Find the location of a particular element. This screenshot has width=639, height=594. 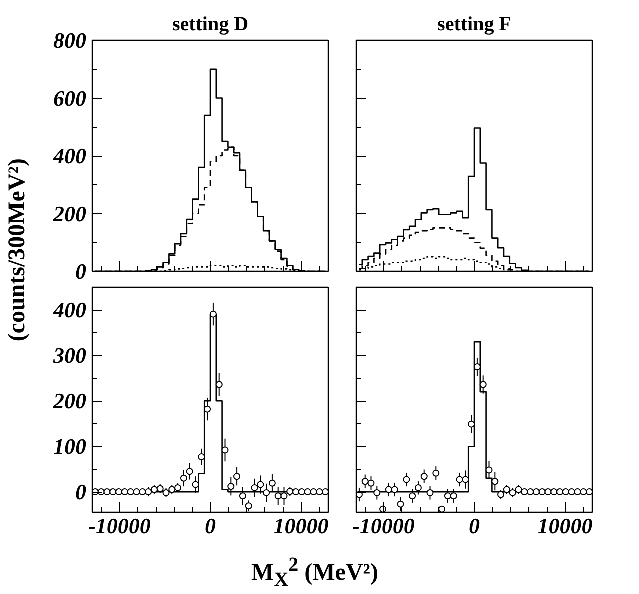

y-tick-label: 800 is located at coordinates (70, 40).